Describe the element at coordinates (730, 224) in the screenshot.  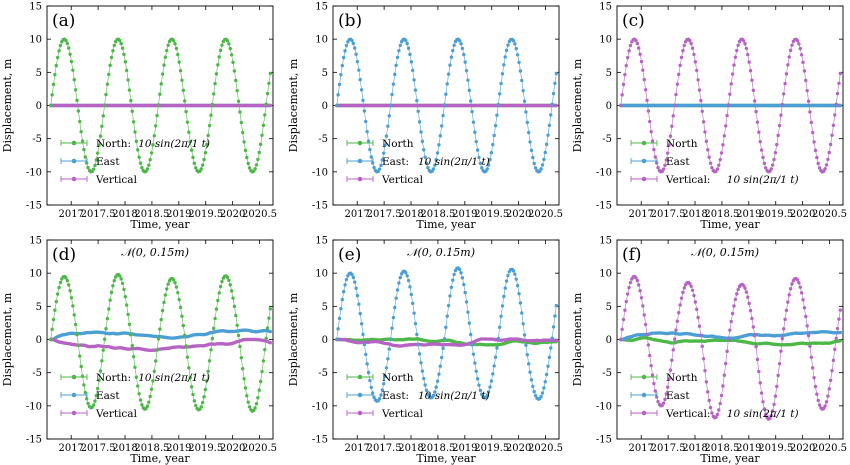
I see `x-axis-label: Time, year` at that location.